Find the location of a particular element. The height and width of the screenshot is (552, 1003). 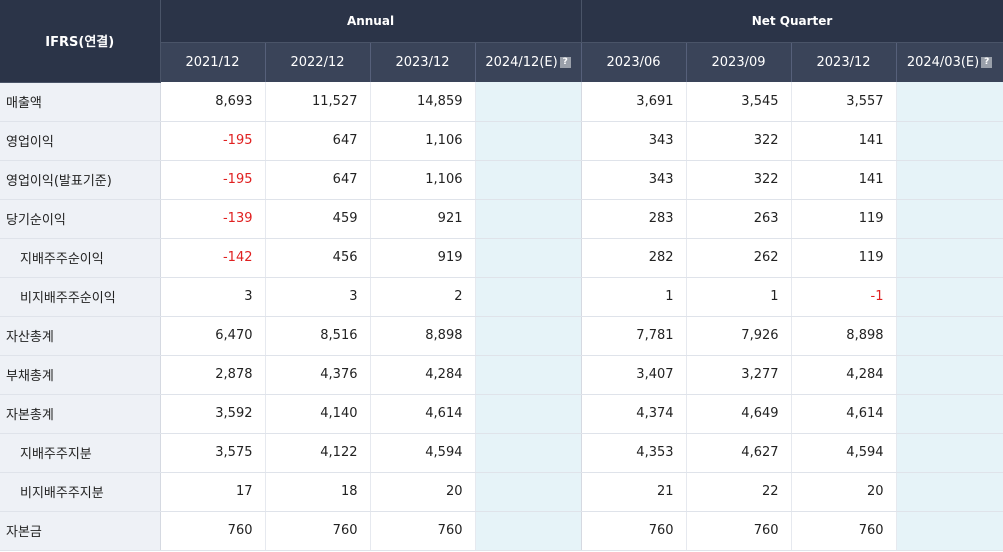

quarter-col-2024-03-e: 2024/03(E)? is located at coordinates (949, 62).